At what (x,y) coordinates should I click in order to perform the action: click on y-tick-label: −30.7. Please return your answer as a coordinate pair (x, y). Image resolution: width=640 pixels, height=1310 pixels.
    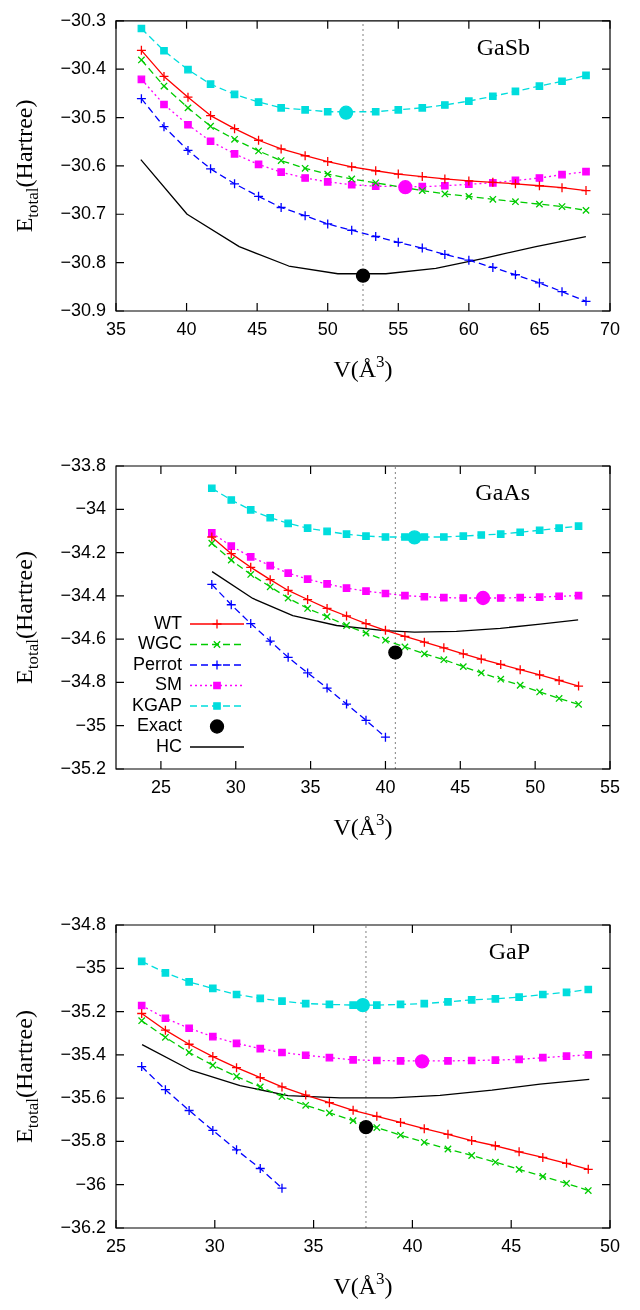
    Looking at the image, I should click on (83, 213).